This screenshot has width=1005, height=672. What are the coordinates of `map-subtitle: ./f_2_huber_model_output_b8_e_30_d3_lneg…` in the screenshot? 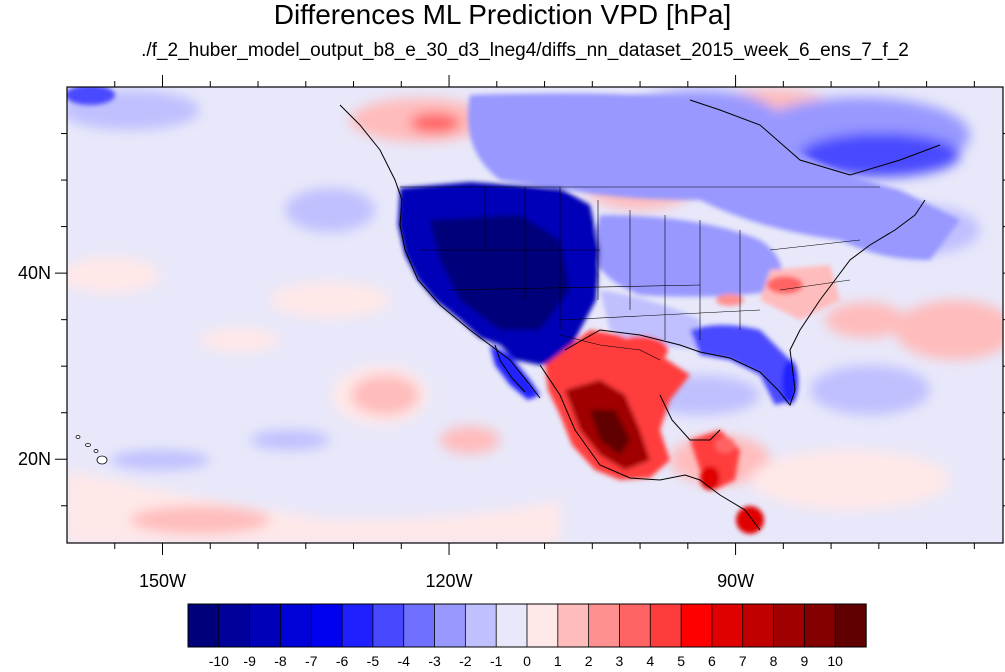 It's located at (525, 50).